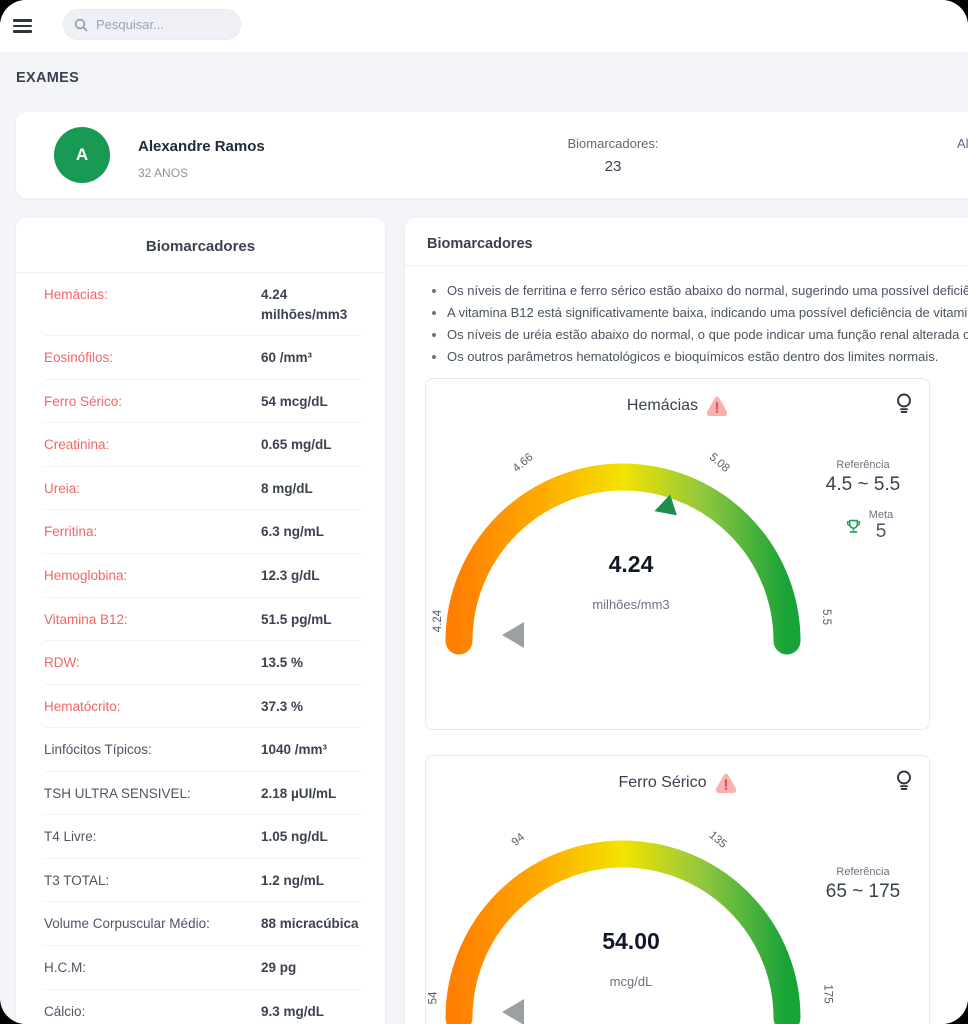 The image size is (968, 1024). Describe the element at coordinates (83, 401) in the screenshot. I see `biomarker-label: Ferro Sérico:` at that location.